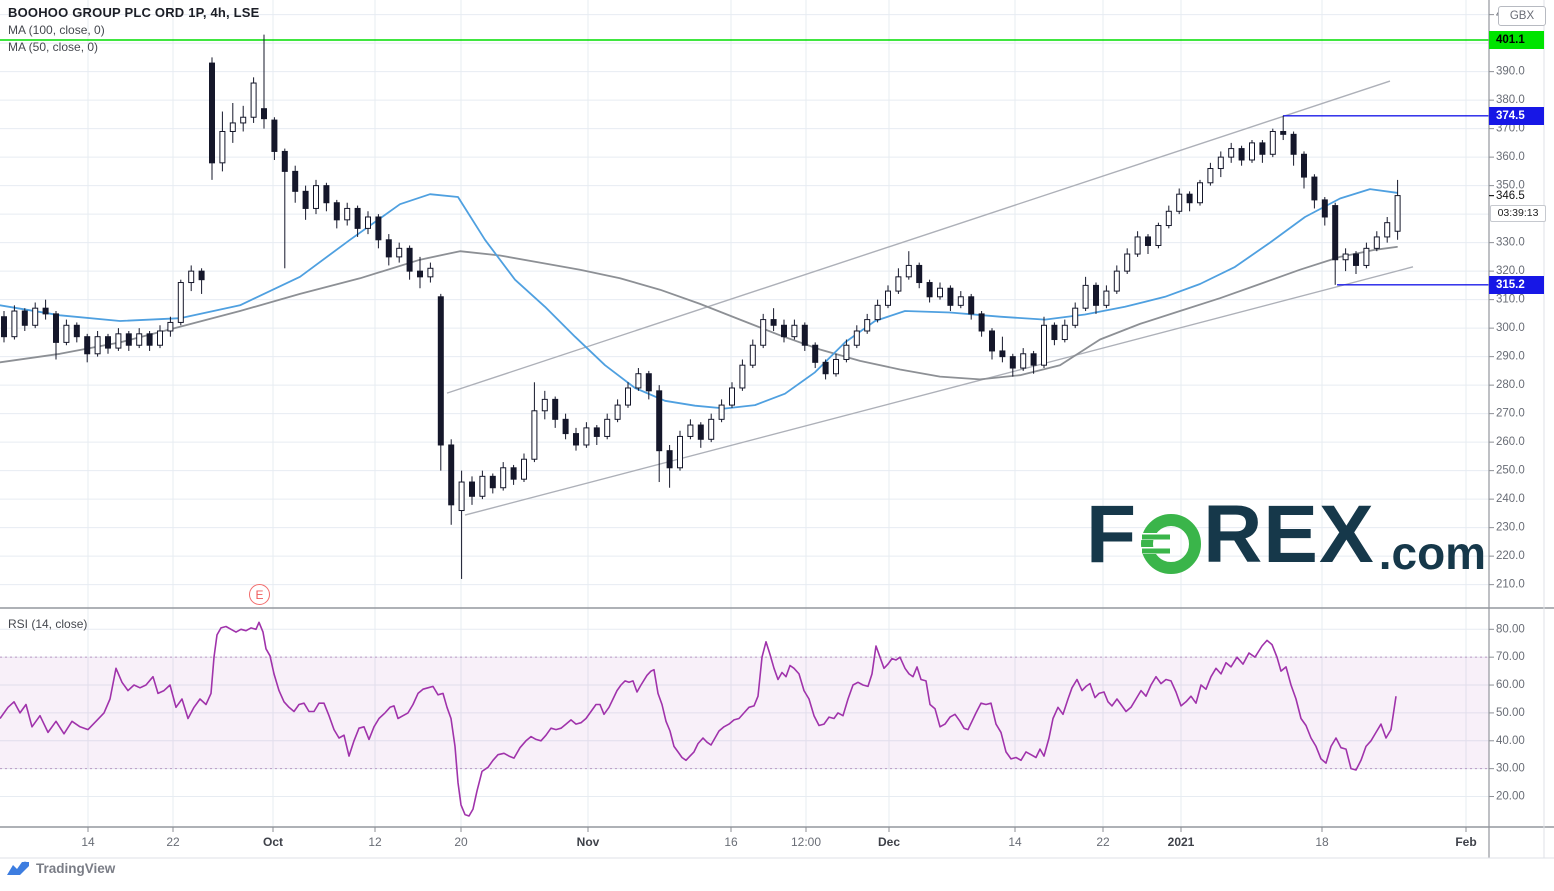 This screenshot has height=891, width=1554. I want to click on forex-watermark: F REX .com, so click(1286, 534).